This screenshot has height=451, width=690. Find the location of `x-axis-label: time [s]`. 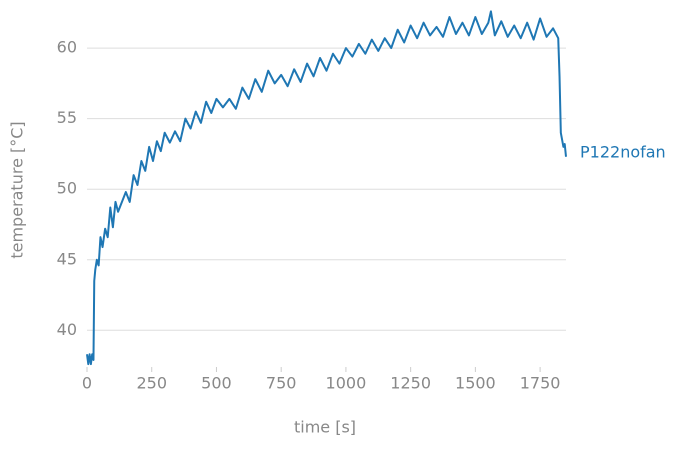

x-axis-label: time [s] is located at coordinates (325, 427).